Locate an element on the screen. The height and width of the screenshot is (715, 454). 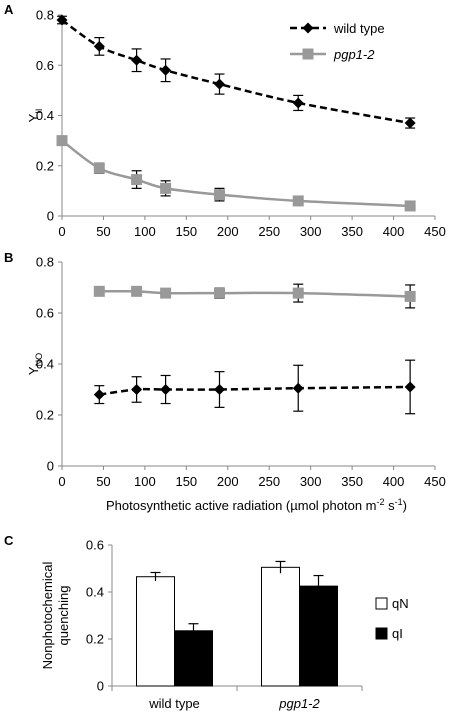
y-axis-title-main: Y is located at coordinates (33, 370).